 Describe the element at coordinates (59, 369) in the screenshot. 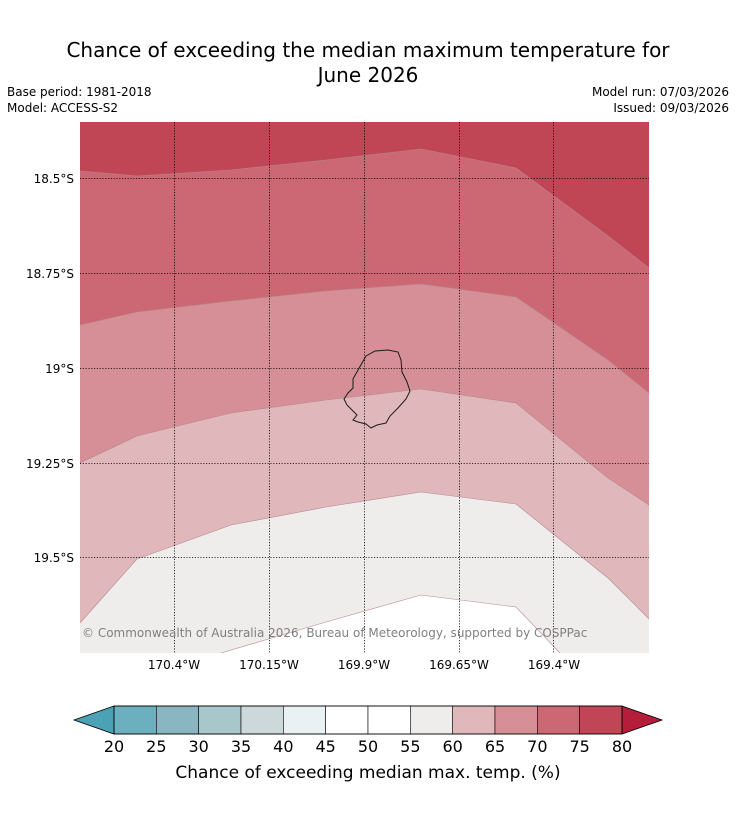

I see `lat-label: 19°S` at that location.